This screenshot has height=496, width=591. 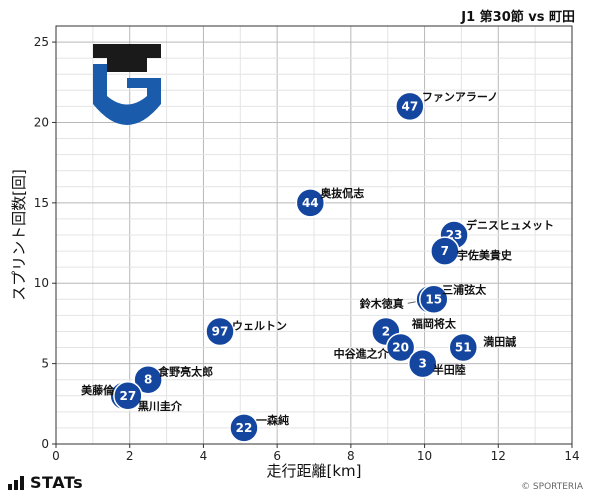 I want to click on player-name-label: ファンアラーノ, so click(x=460, y=96).